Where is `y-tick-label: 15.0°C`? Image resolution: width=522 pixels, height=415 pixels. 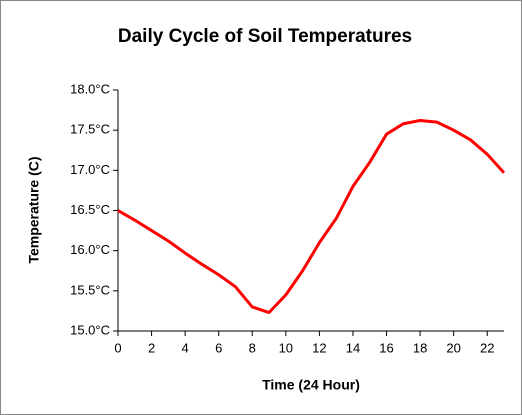 y-tick-label: 15.0°C is located at coordinates (90, 329).